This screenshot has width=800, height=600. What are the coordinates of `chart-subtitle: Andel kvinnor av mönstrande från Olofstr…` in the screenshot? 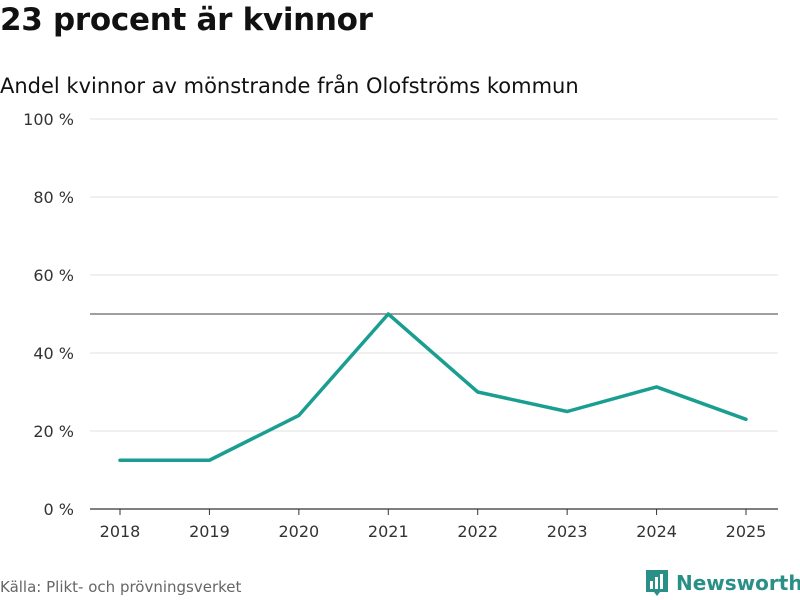 It's located at (289, 86).